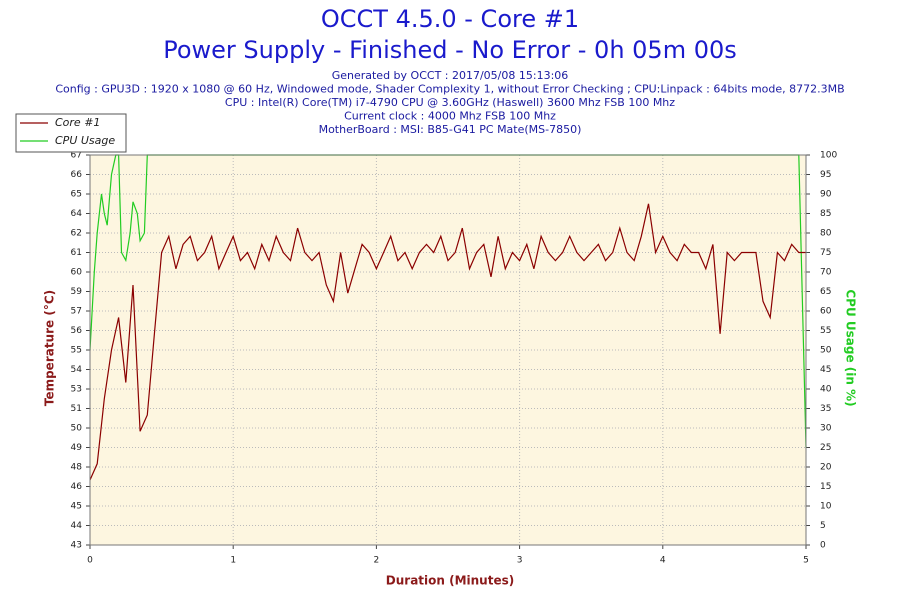 The height and width of the screenshot is (600, 900). What do you see at coordinates (825, 331) in the screenshot?
I see `y2-tick-label: 55` at bounding box center [825, 331].